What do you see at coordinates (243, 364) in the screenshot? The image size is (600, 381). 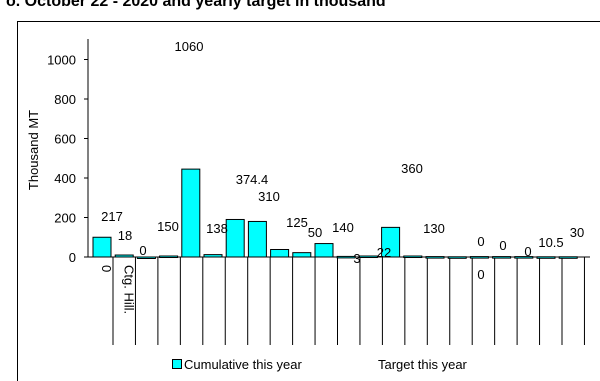 I see `legend-label-cumulative: Cumulative this year` at bounding box center [243, 364].